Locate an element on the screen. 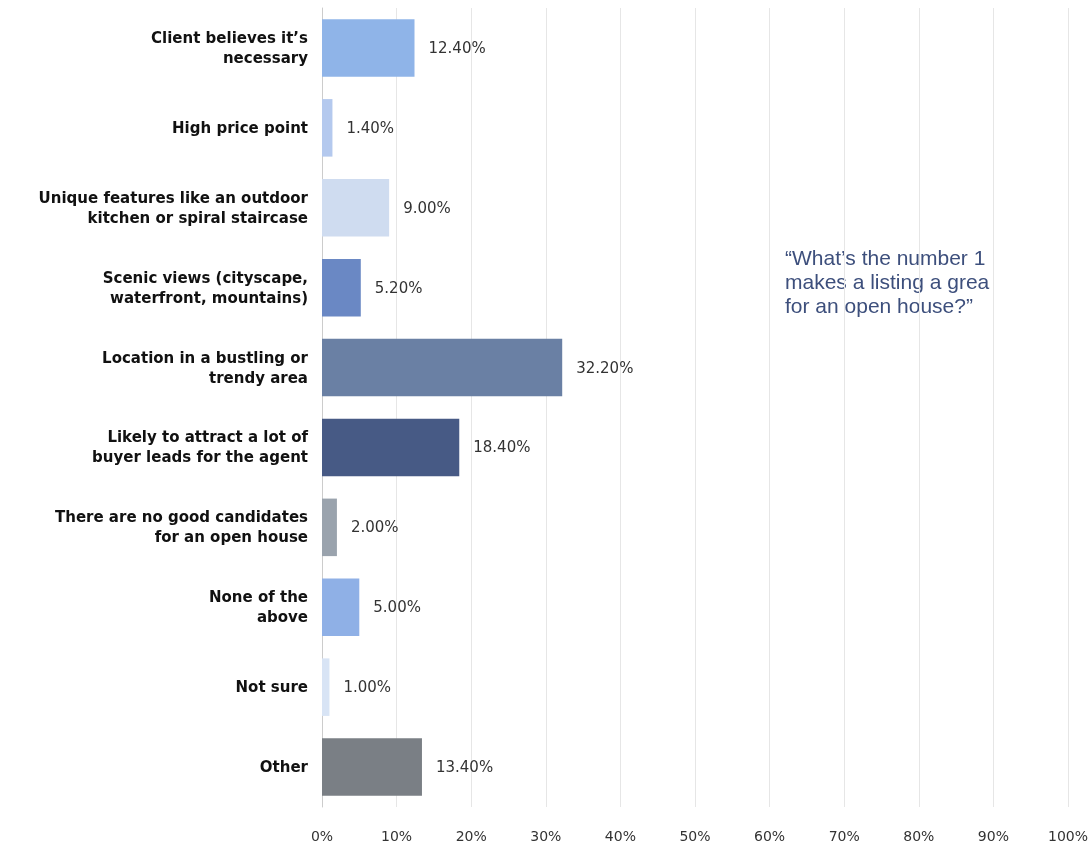  x-tick-label: 50% is located at coordinates (695, 836).